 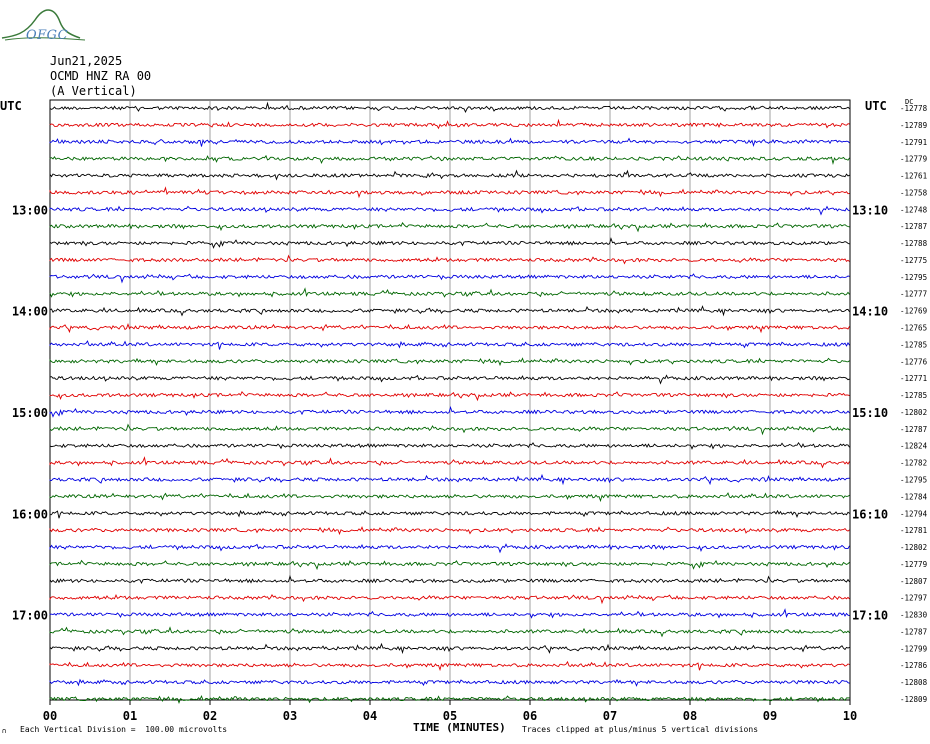 I want to click on left-hour-label: 13:00, so click(x=30, y=210).